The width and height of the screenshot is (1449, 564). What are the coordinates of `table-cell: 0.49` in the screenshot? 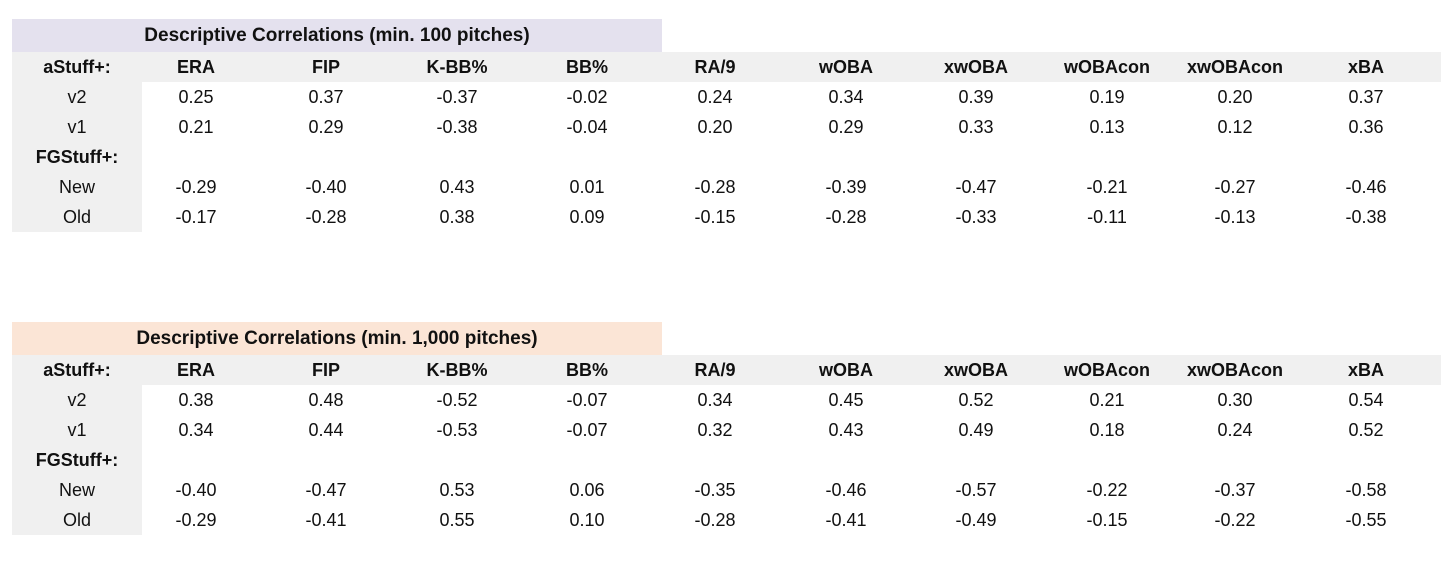 It's located at (976, 430).